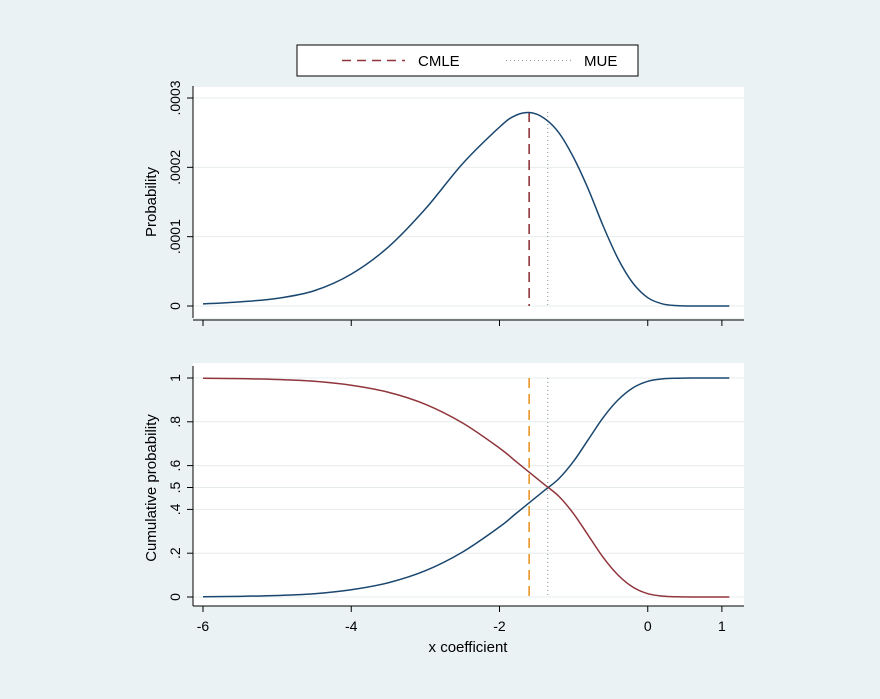  I want to click on bottom-reference-lines, so click(538, 487).